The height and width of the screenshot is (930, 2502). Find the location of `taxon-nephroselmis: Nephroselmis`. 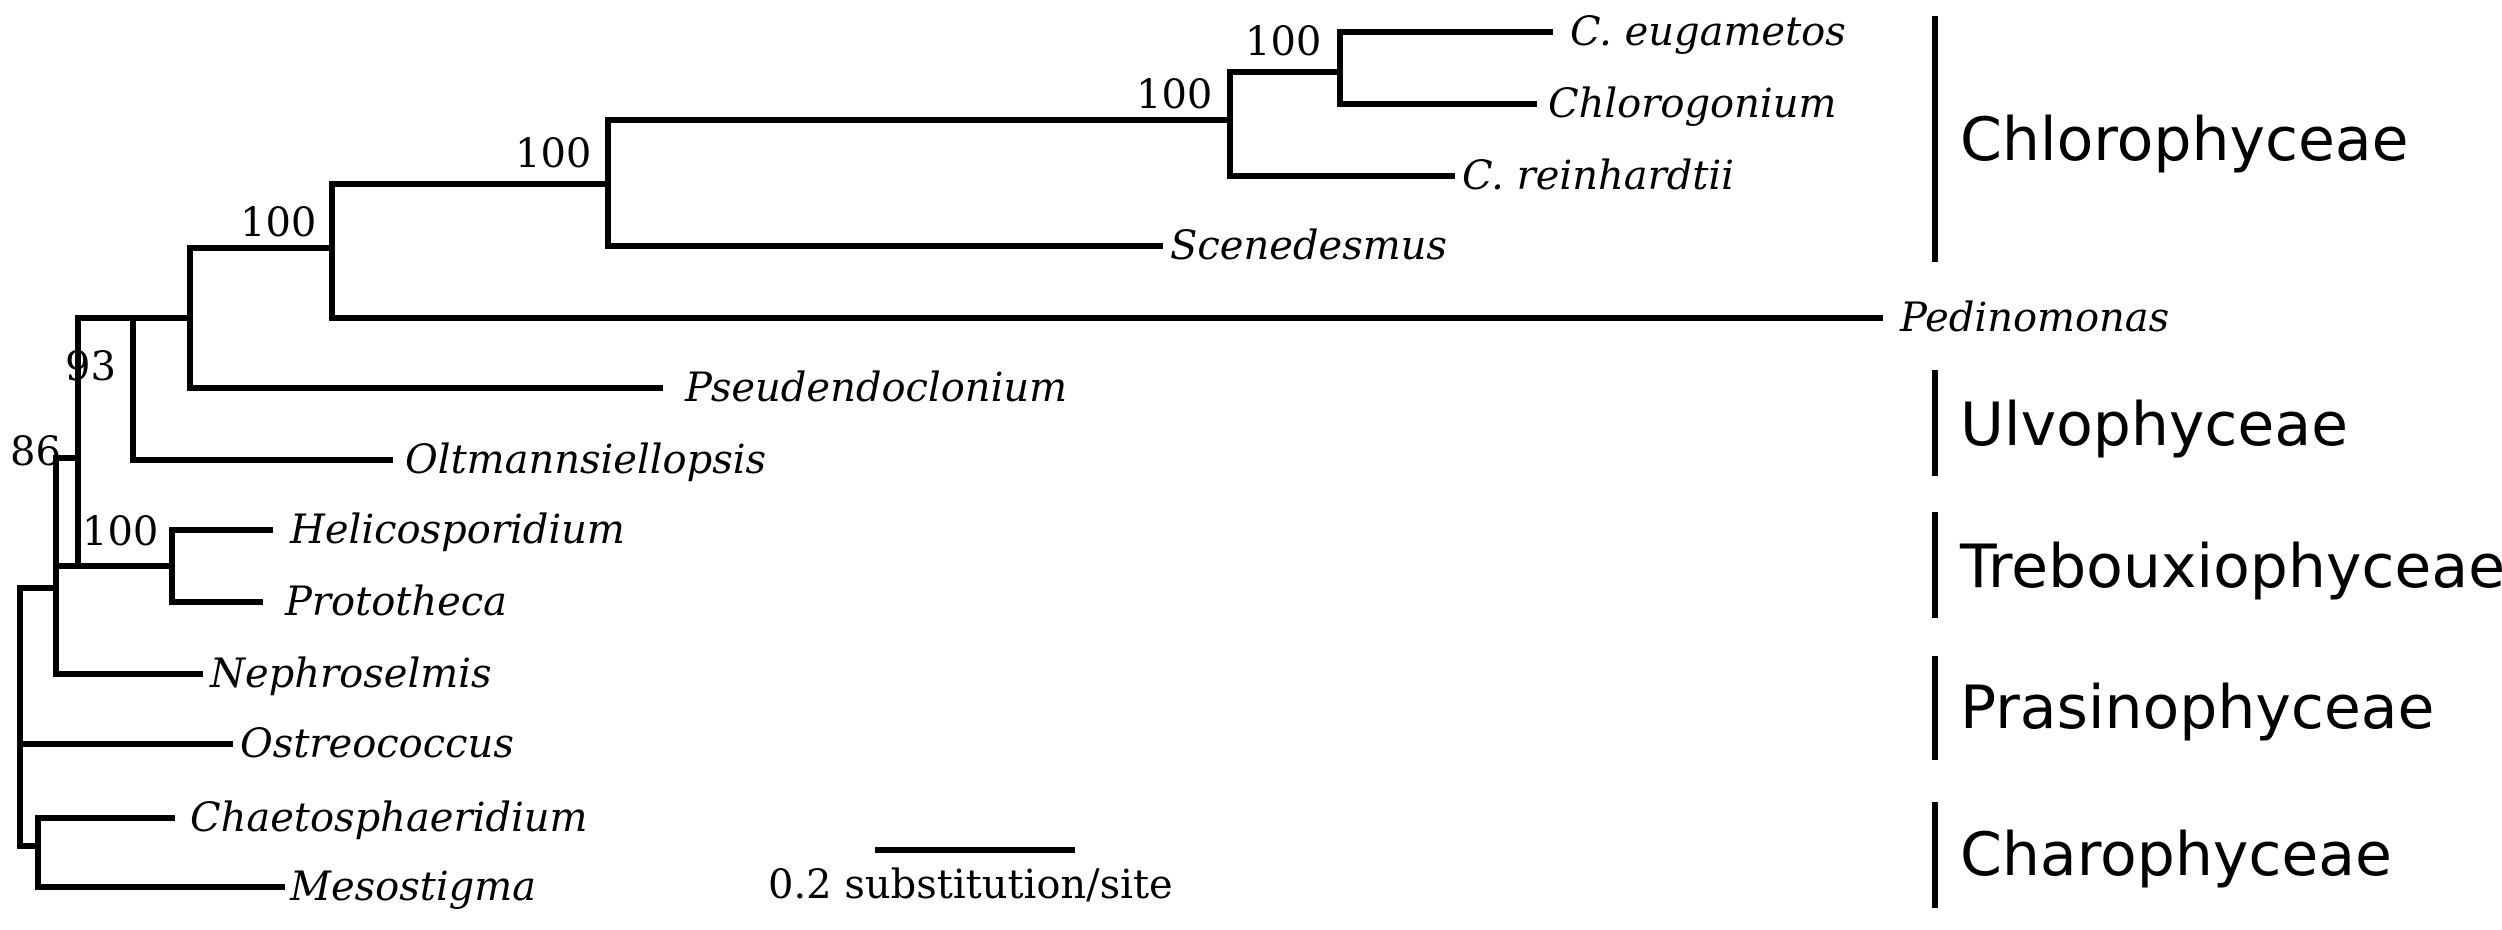

taxon-nephroselmis: Nephroselmis is located at coordinates (350, 674).